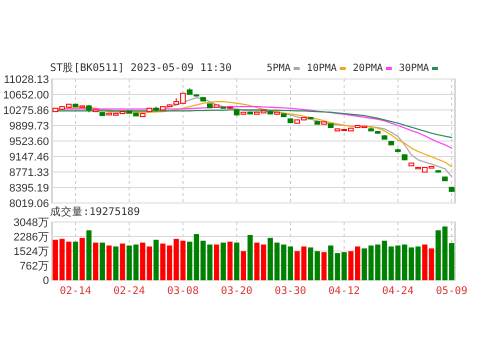  What do you see at coordinates (344, 291) in the screenshot?
I see `x-tick-label: 04-12` at bounding box center [344, 291].